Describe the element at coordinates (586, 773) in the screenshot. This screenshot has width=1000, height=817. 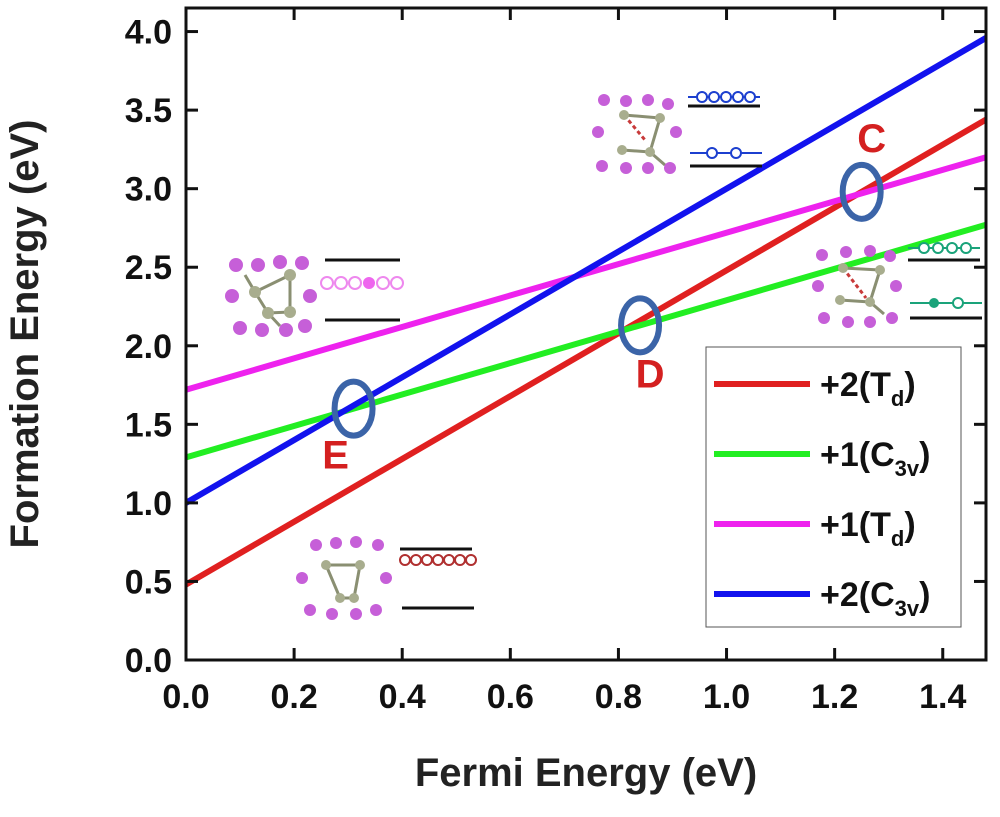
I see `x-axis-title: Fermi Energy (eV)` at that location.